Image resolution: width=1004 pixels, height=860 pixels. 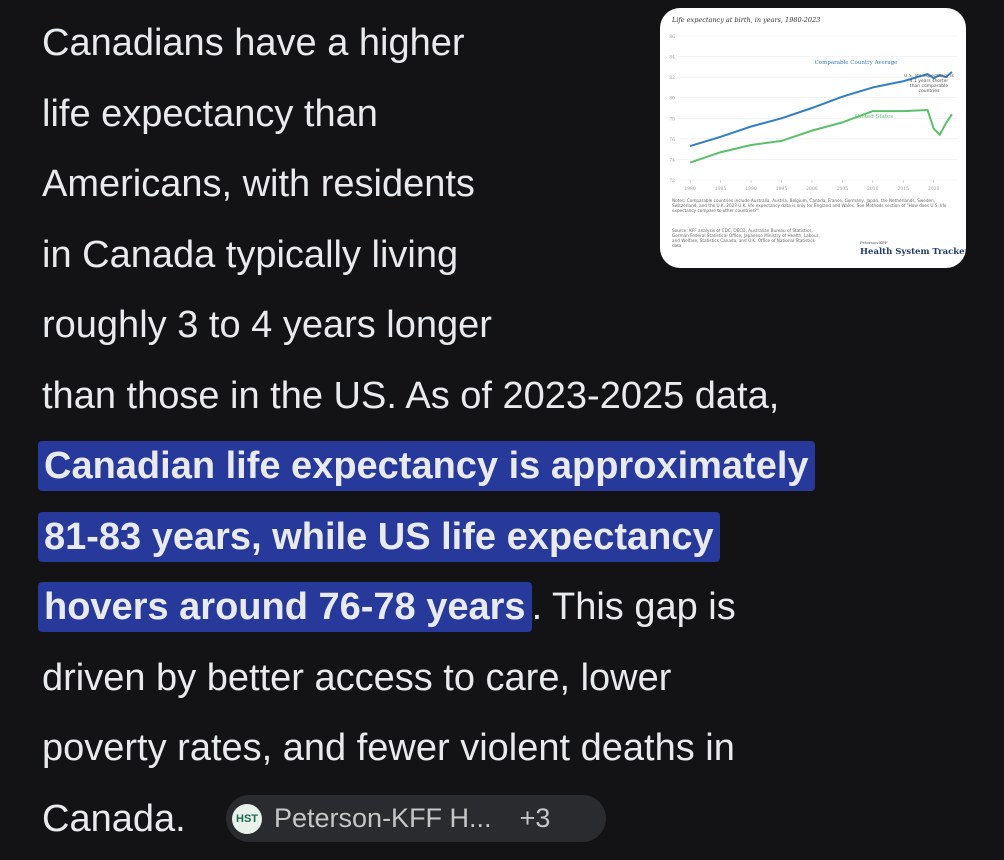 I want to click on more-sources: +3, so click(x=535, y=818).